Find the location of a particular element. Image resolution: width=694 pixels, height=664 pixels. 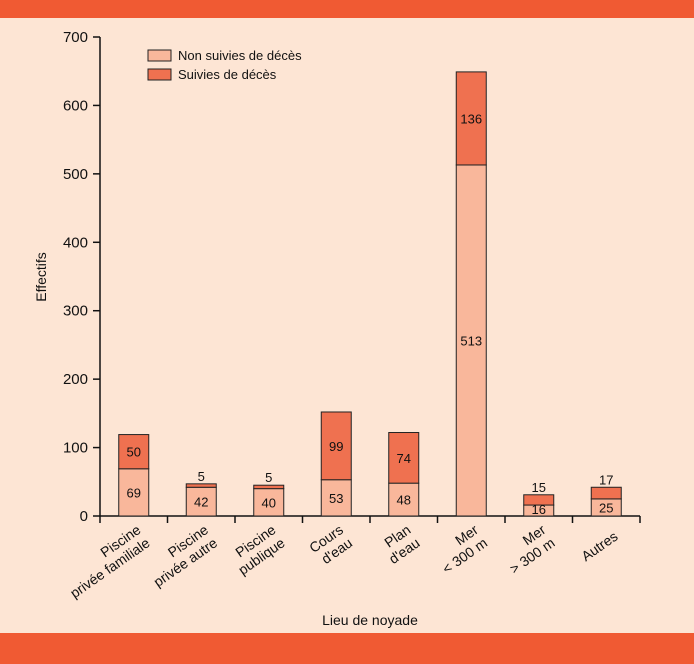

y-tick-label: 300 is located at coordinates (75, 311).